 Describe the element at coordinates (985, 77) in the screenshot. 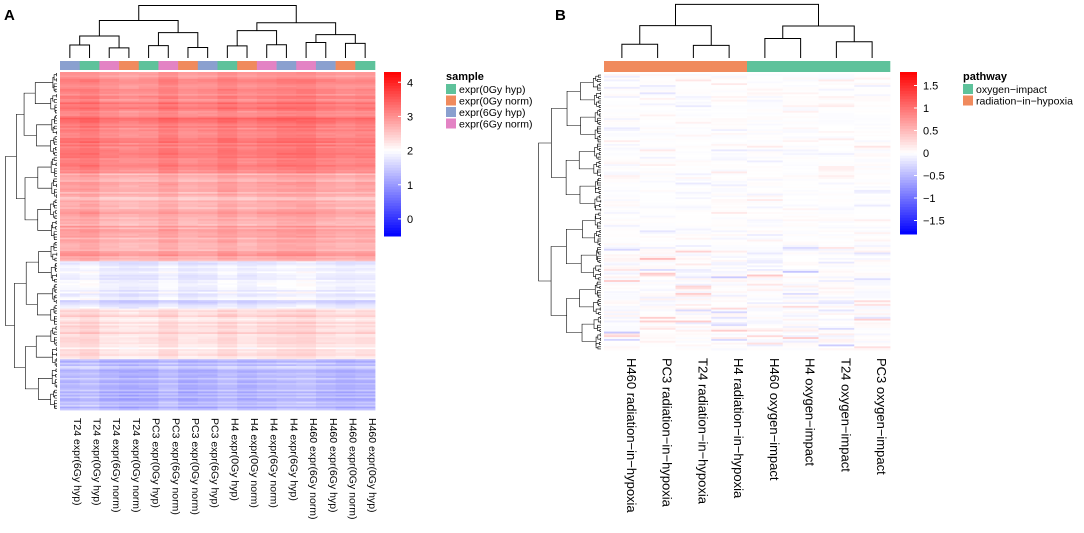

I see `legend-title: pathway` at that location.